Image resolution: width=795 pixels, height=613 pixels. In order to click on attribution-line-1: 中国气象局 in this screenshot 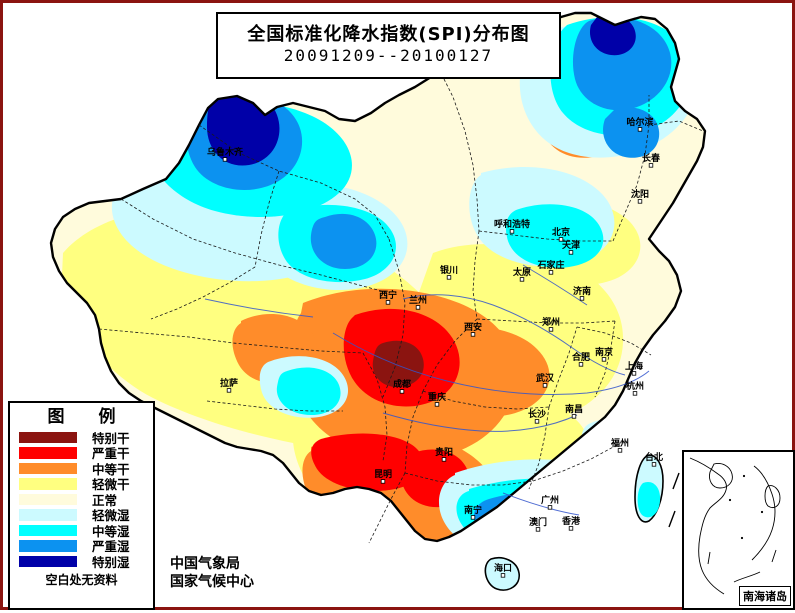, I will do `click(205, 564)`.